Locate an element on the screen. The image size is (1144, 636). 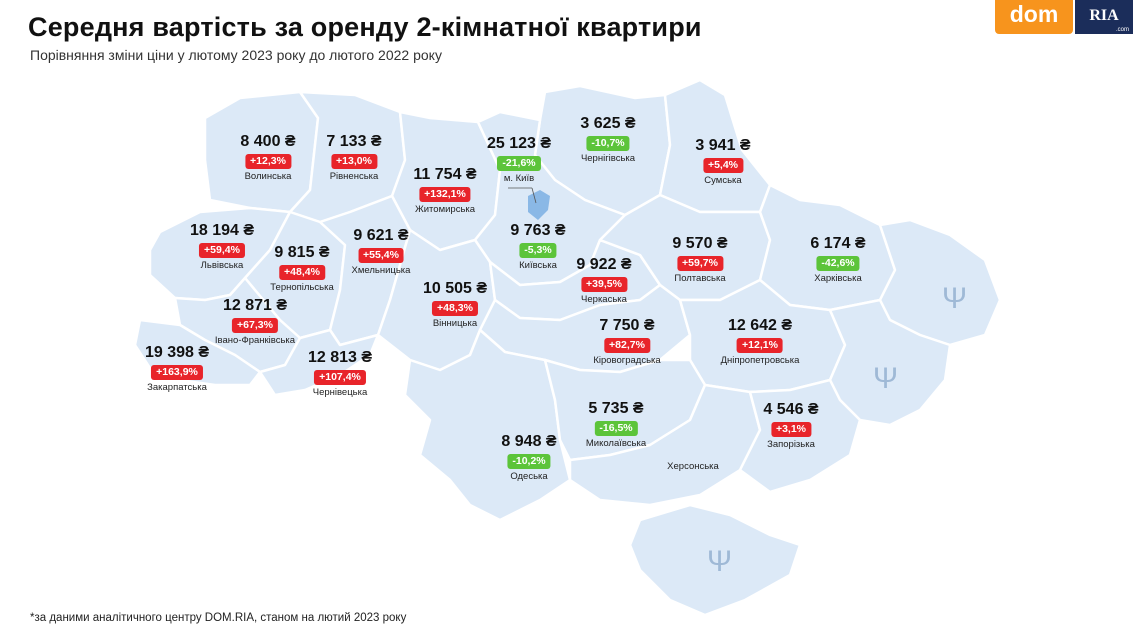
region-price: 8 948 ₴ is located at coordinates (529, 441).